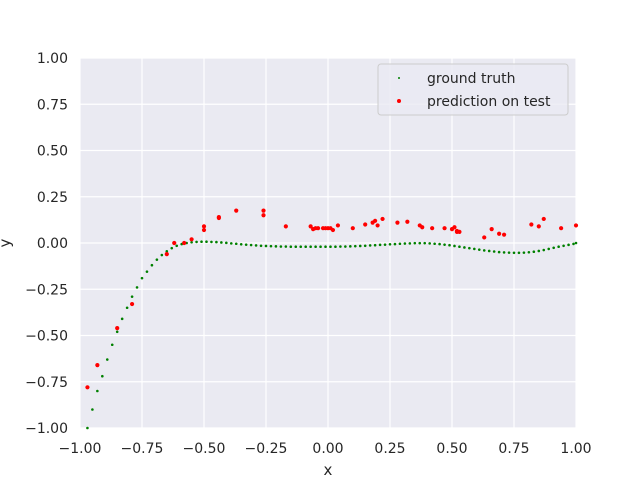 The height and width of the screenshot is (480, 640). Describe the element at coordinates (142, 449) in the screenshot. I see `x-tick-label: −0.75` at that location.